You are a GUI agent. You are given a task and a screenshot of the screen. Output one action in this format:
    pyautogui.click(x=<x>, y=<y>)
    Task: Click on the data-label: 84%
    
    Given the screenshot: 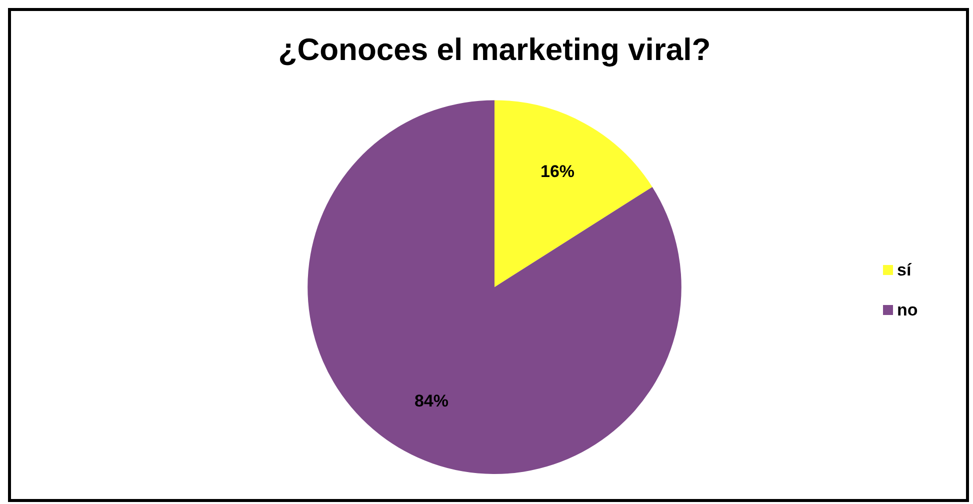 What is the action you would take?
    pyautogui.click(x=431, y=400)
    